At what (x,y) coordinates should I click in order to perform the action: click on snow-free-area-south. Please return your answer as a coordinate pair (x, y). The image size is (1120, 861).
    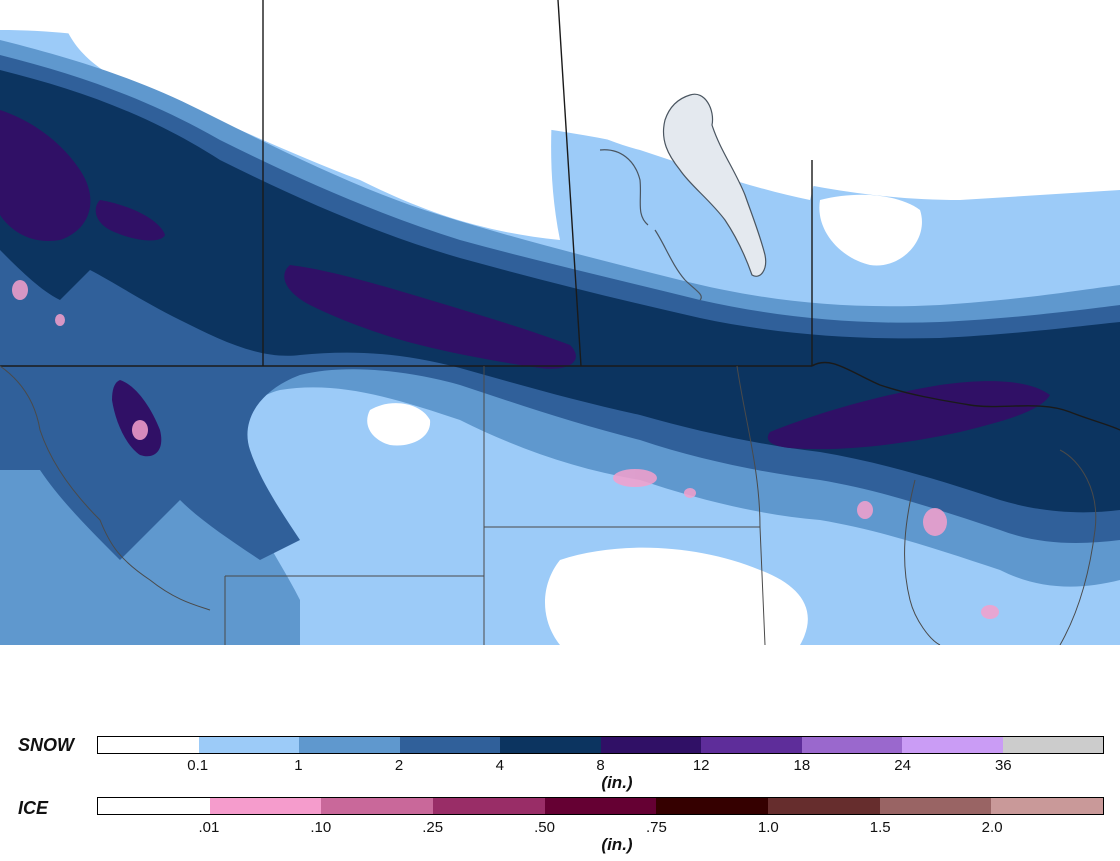
    Looking at the image, I should click on (676, 596).